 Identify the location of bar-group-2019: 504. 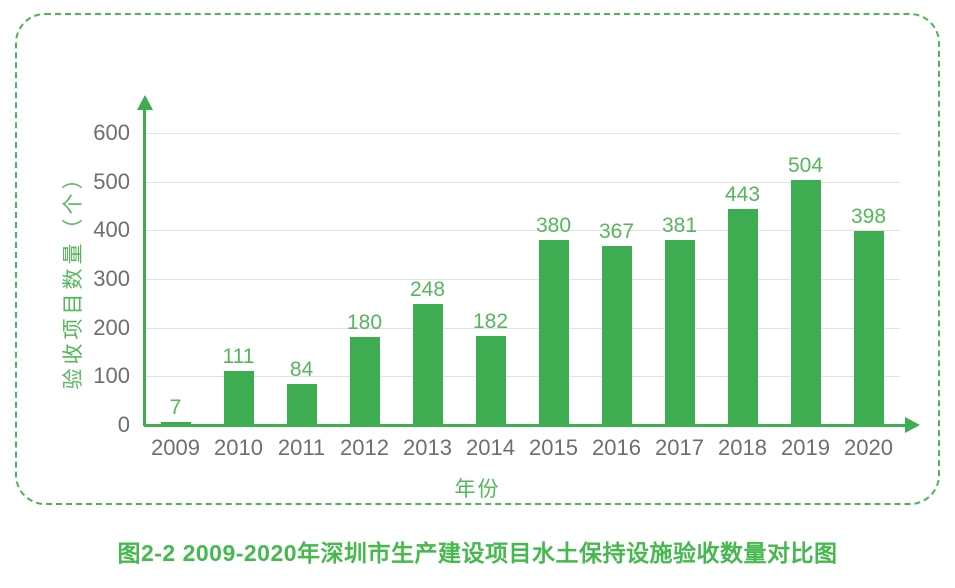
(805, 279).